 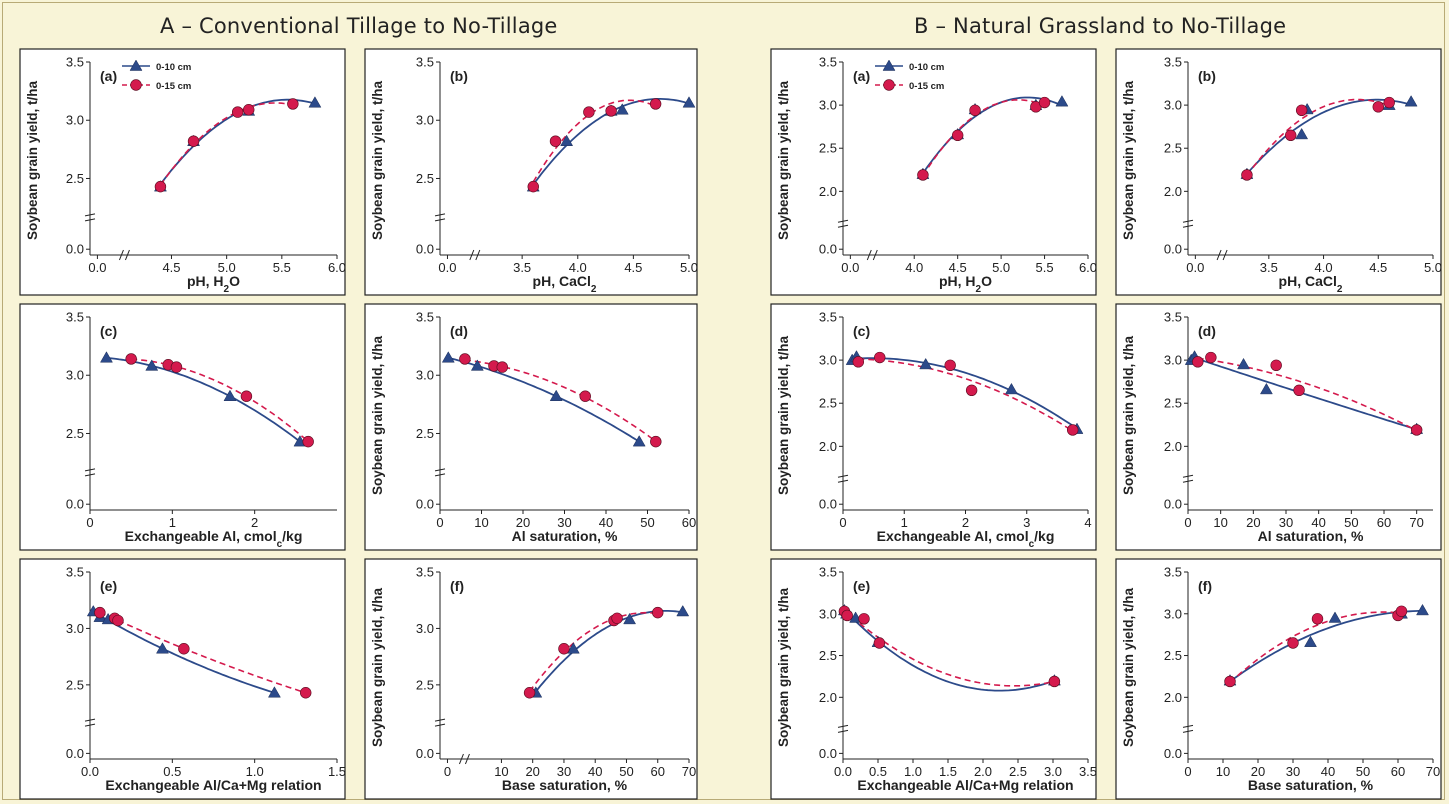 I want to click on panel-tag: (d), so click(x=1207, y=331).